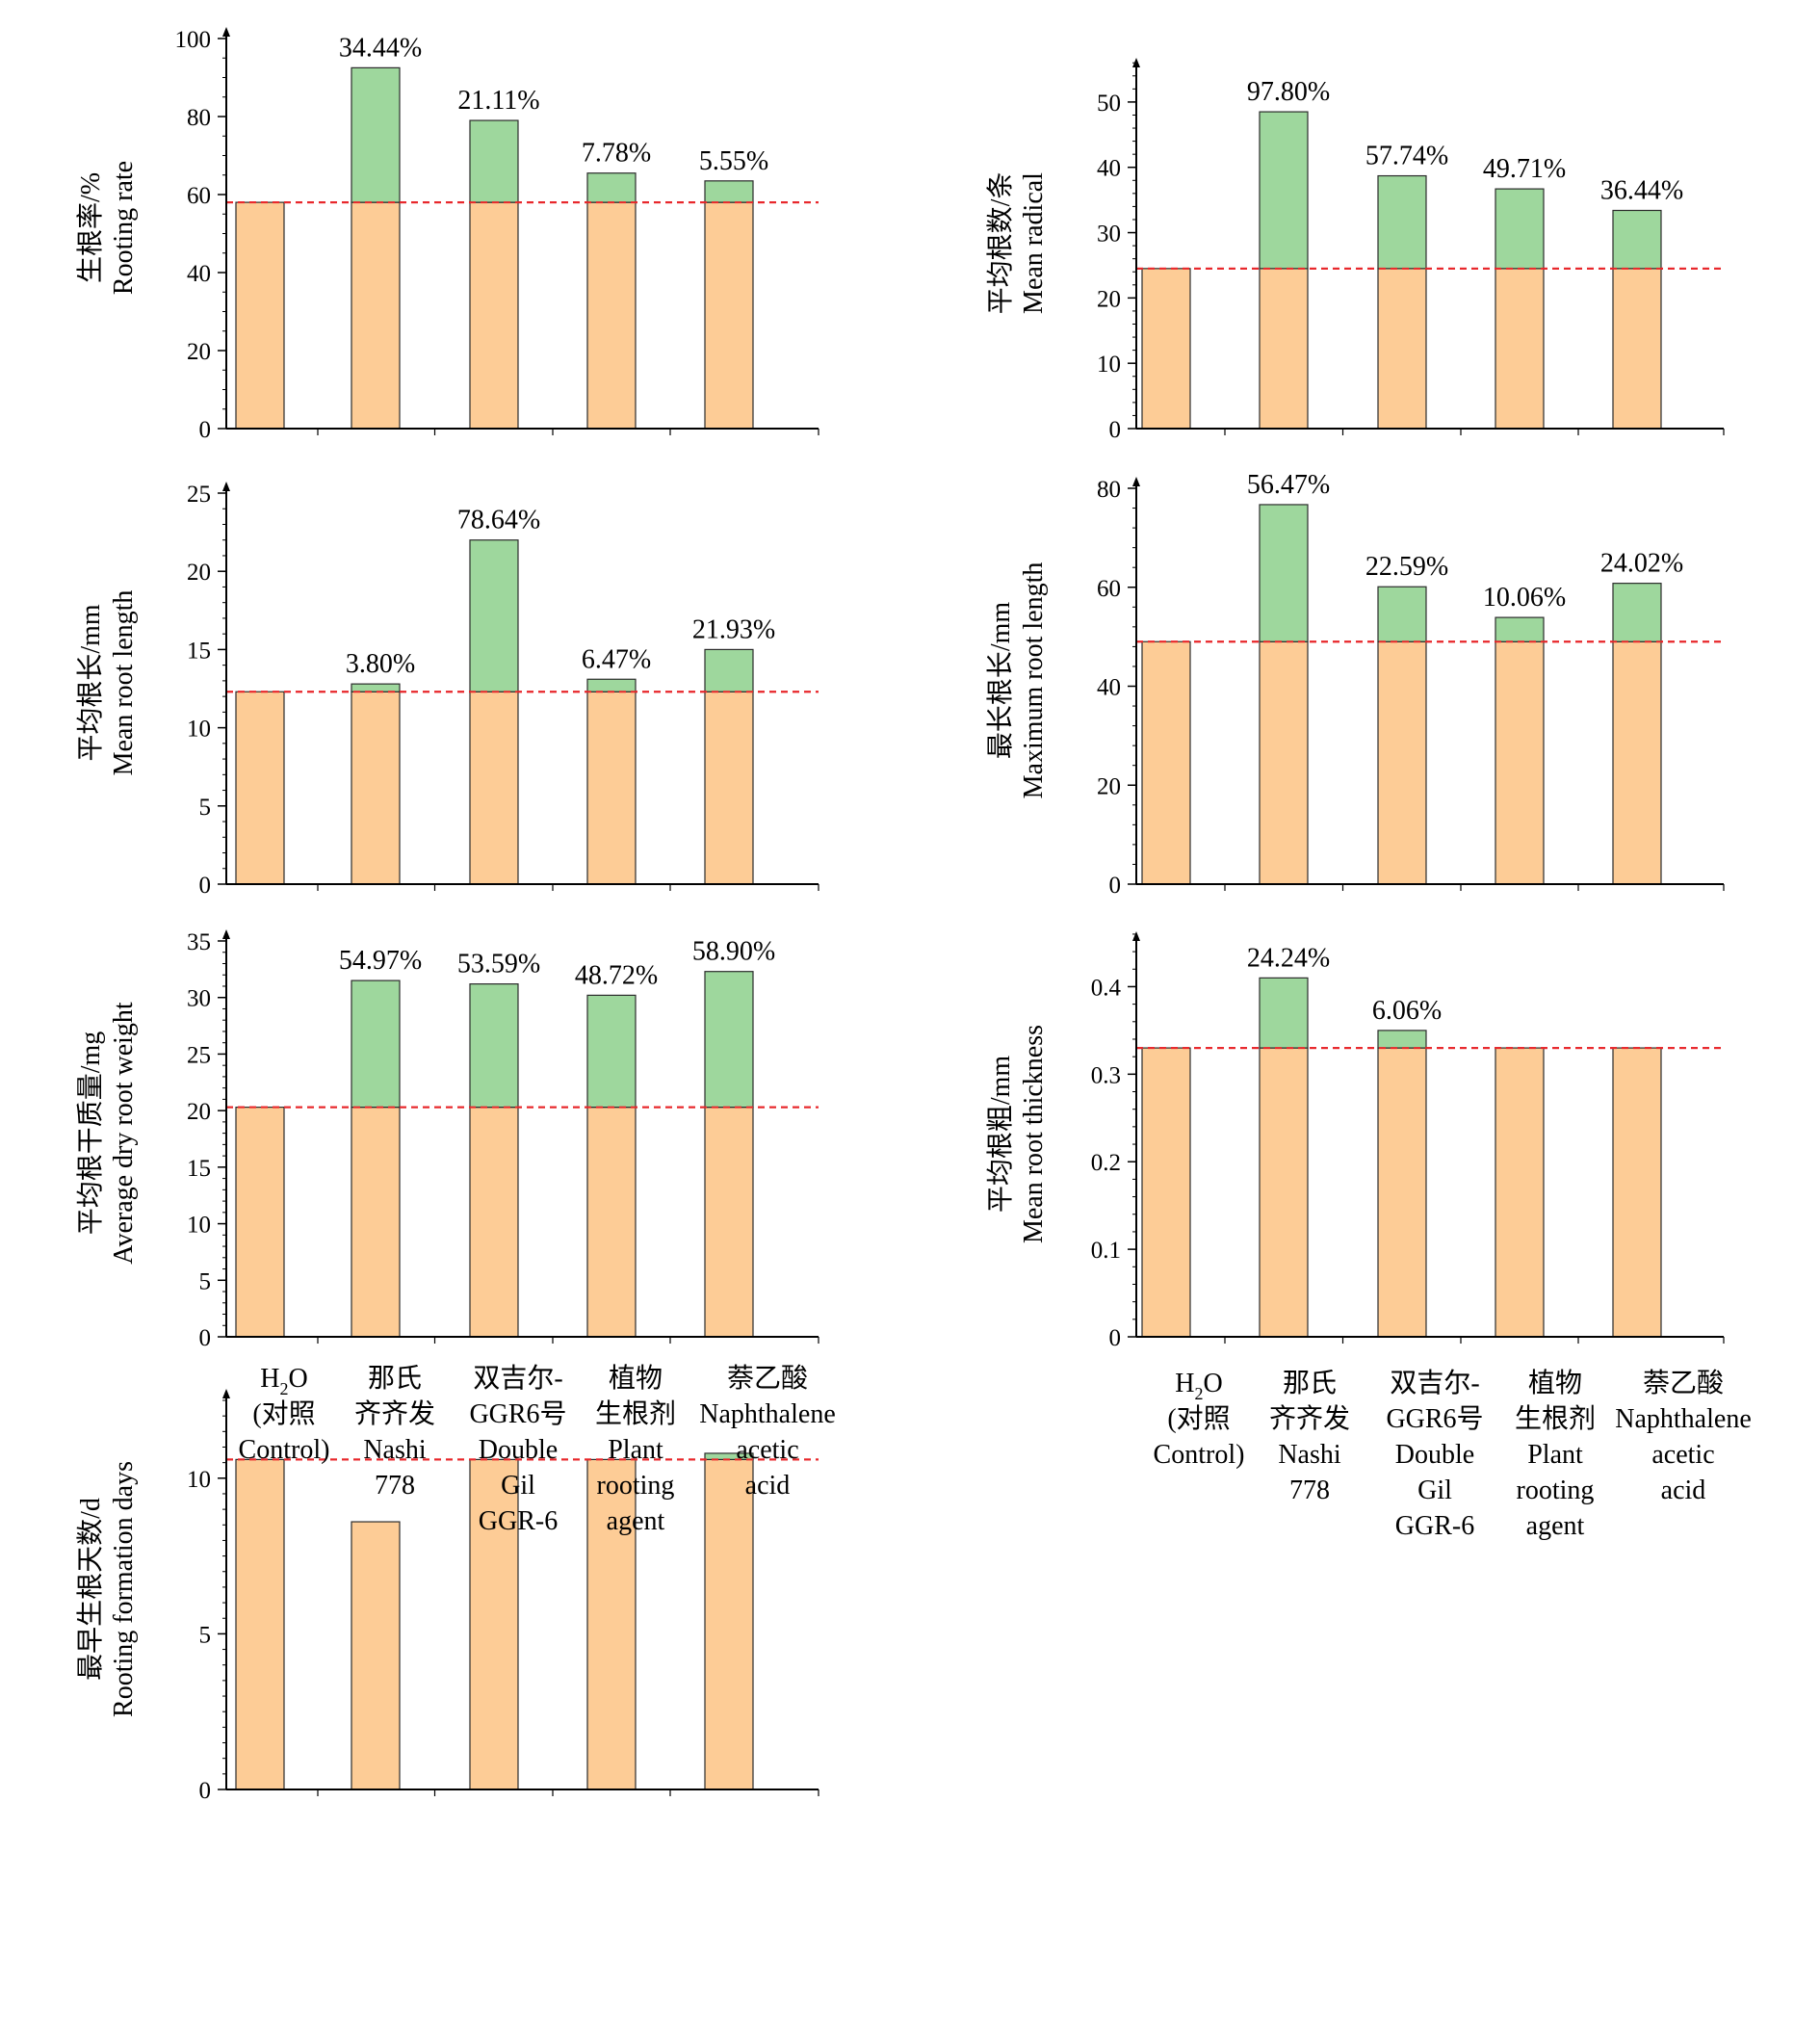 The image size is (1820, 2037). What do you see at coordinates (1406, 567) in the screenshot?
I see `increase-percent-label: 22.59%` at bounding box center [1406, 567].